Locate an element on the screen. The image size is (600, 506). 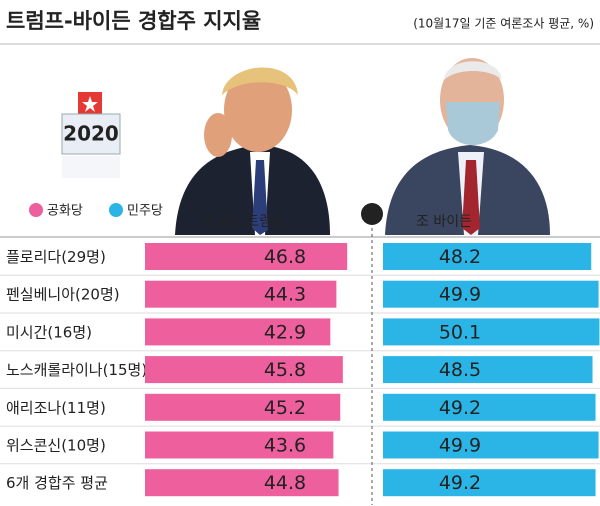
candidate-label: 도널드 트럼프 is located at coordinates (244, 222).